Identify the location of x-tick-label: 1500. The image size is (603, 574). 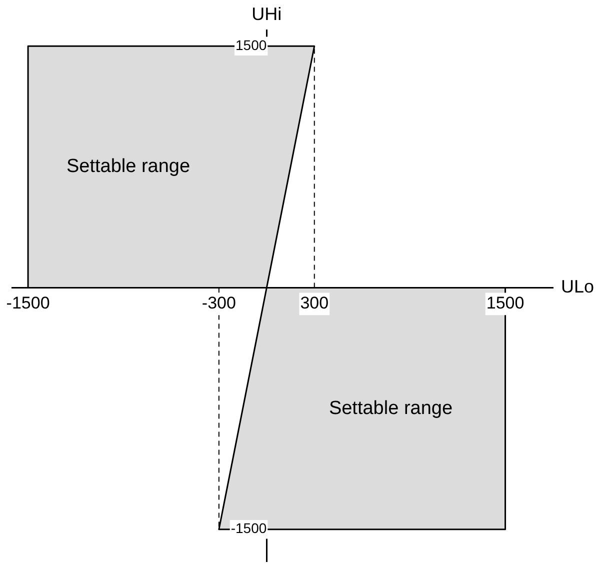
(505, 303).